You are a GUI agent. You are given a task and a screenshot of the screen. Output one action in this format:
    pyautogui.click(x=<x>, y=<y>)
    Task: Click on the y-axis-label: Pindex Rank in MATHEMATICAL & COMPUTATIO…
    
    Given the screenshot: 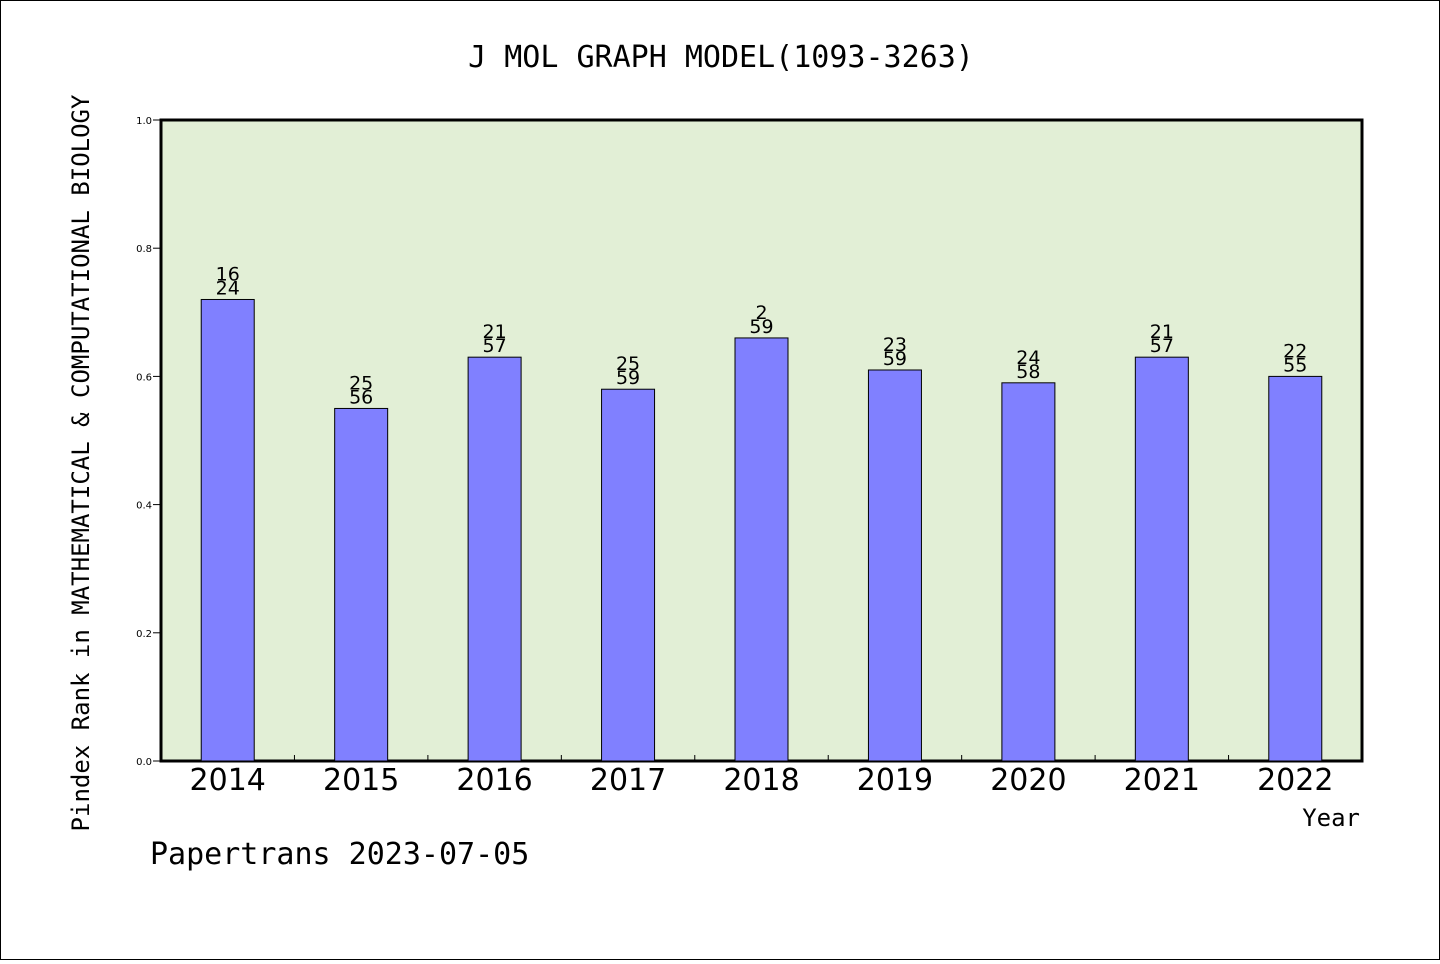 What is the action you would take?
    pyautogui.click(x=81, y=462)
    